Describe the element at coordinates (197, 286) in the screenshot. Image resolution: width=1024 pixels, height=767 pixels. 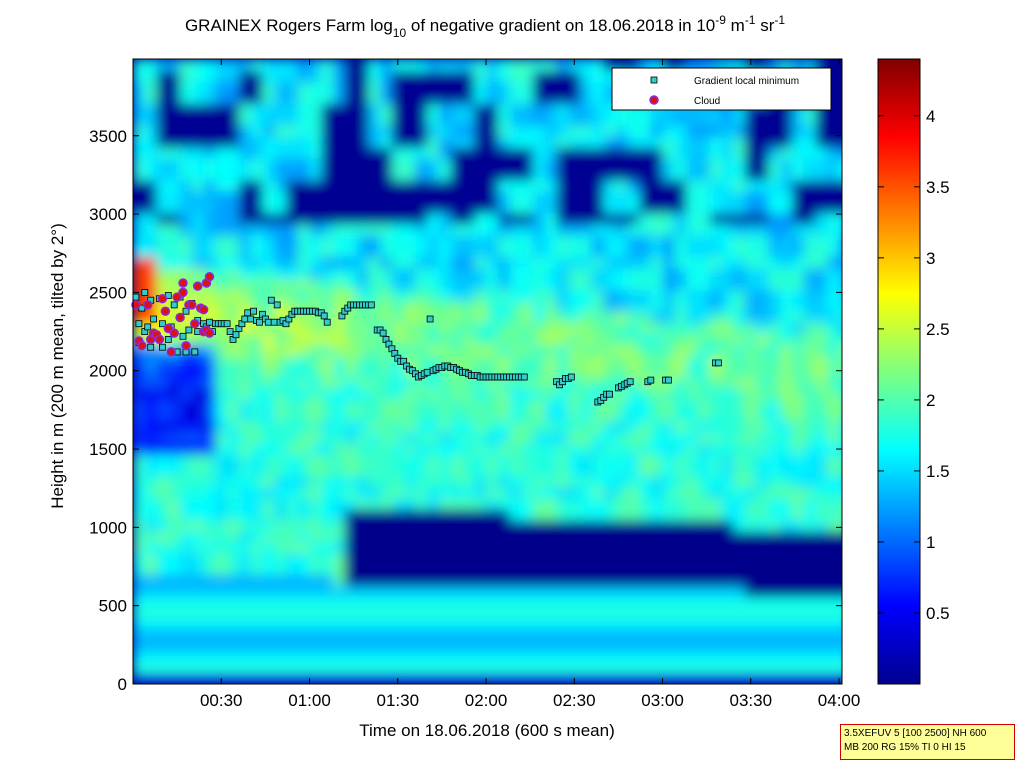
I see `cloud-point` at that location.